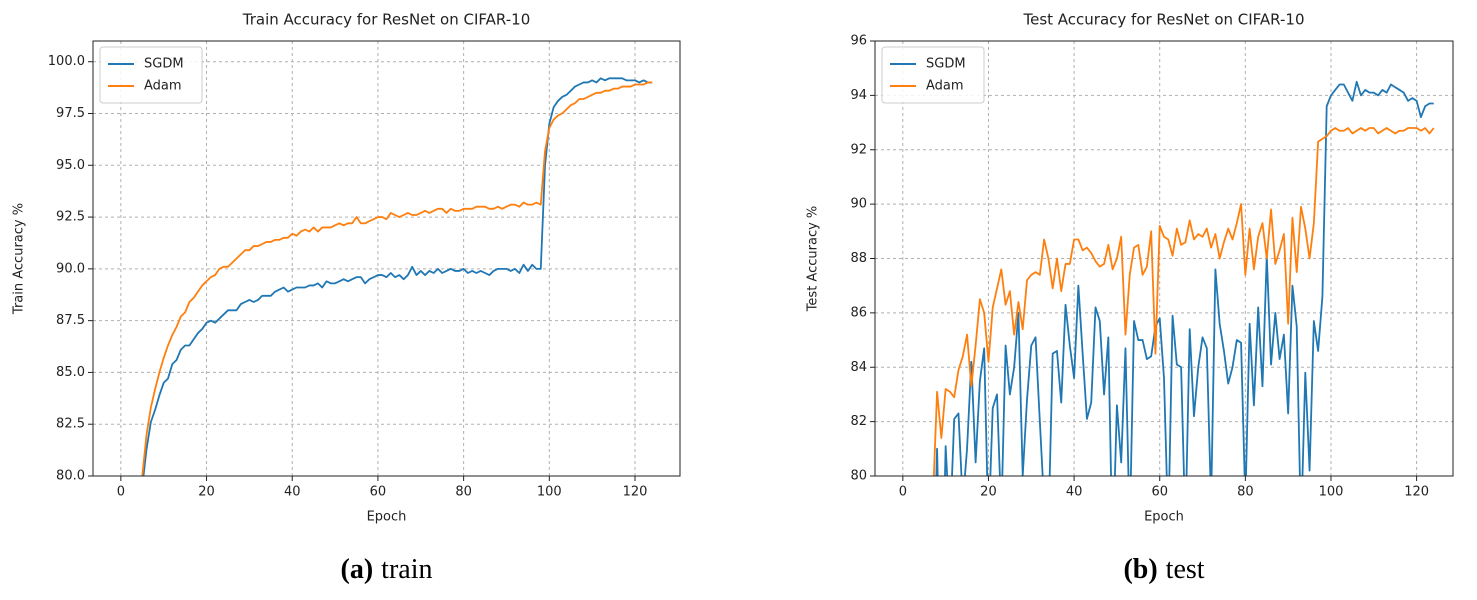 Image resolution: width=1477 pixels, height=600 pixels. What do you see at coordinates (858, 367) in the screenshot?
I see `y-tick-label: 84` at bounding box center [858, 367].